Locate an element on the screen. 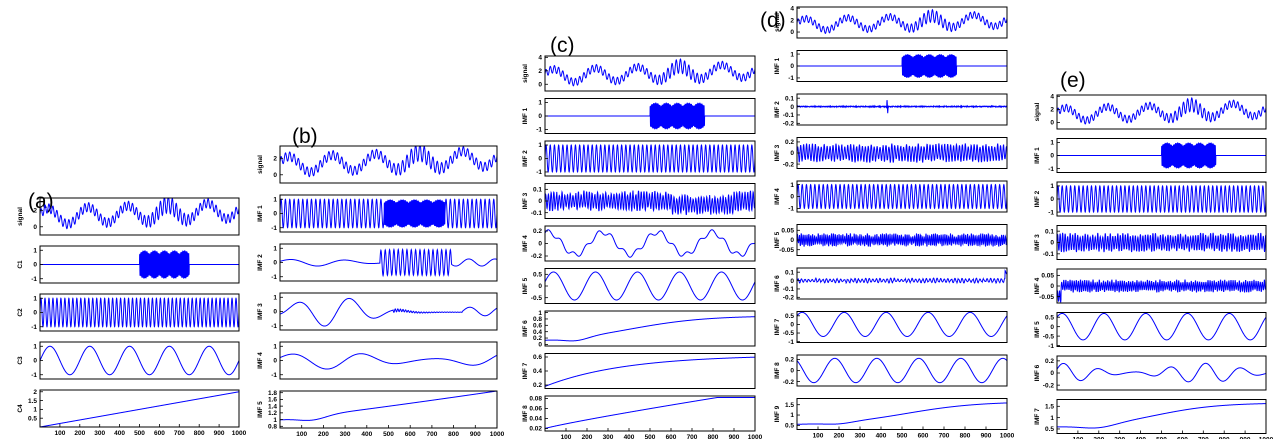 Image resolution: width=1276 pixels, height=439 pixels. ytick-label: 1.2 is located at coordinates (272, 413).